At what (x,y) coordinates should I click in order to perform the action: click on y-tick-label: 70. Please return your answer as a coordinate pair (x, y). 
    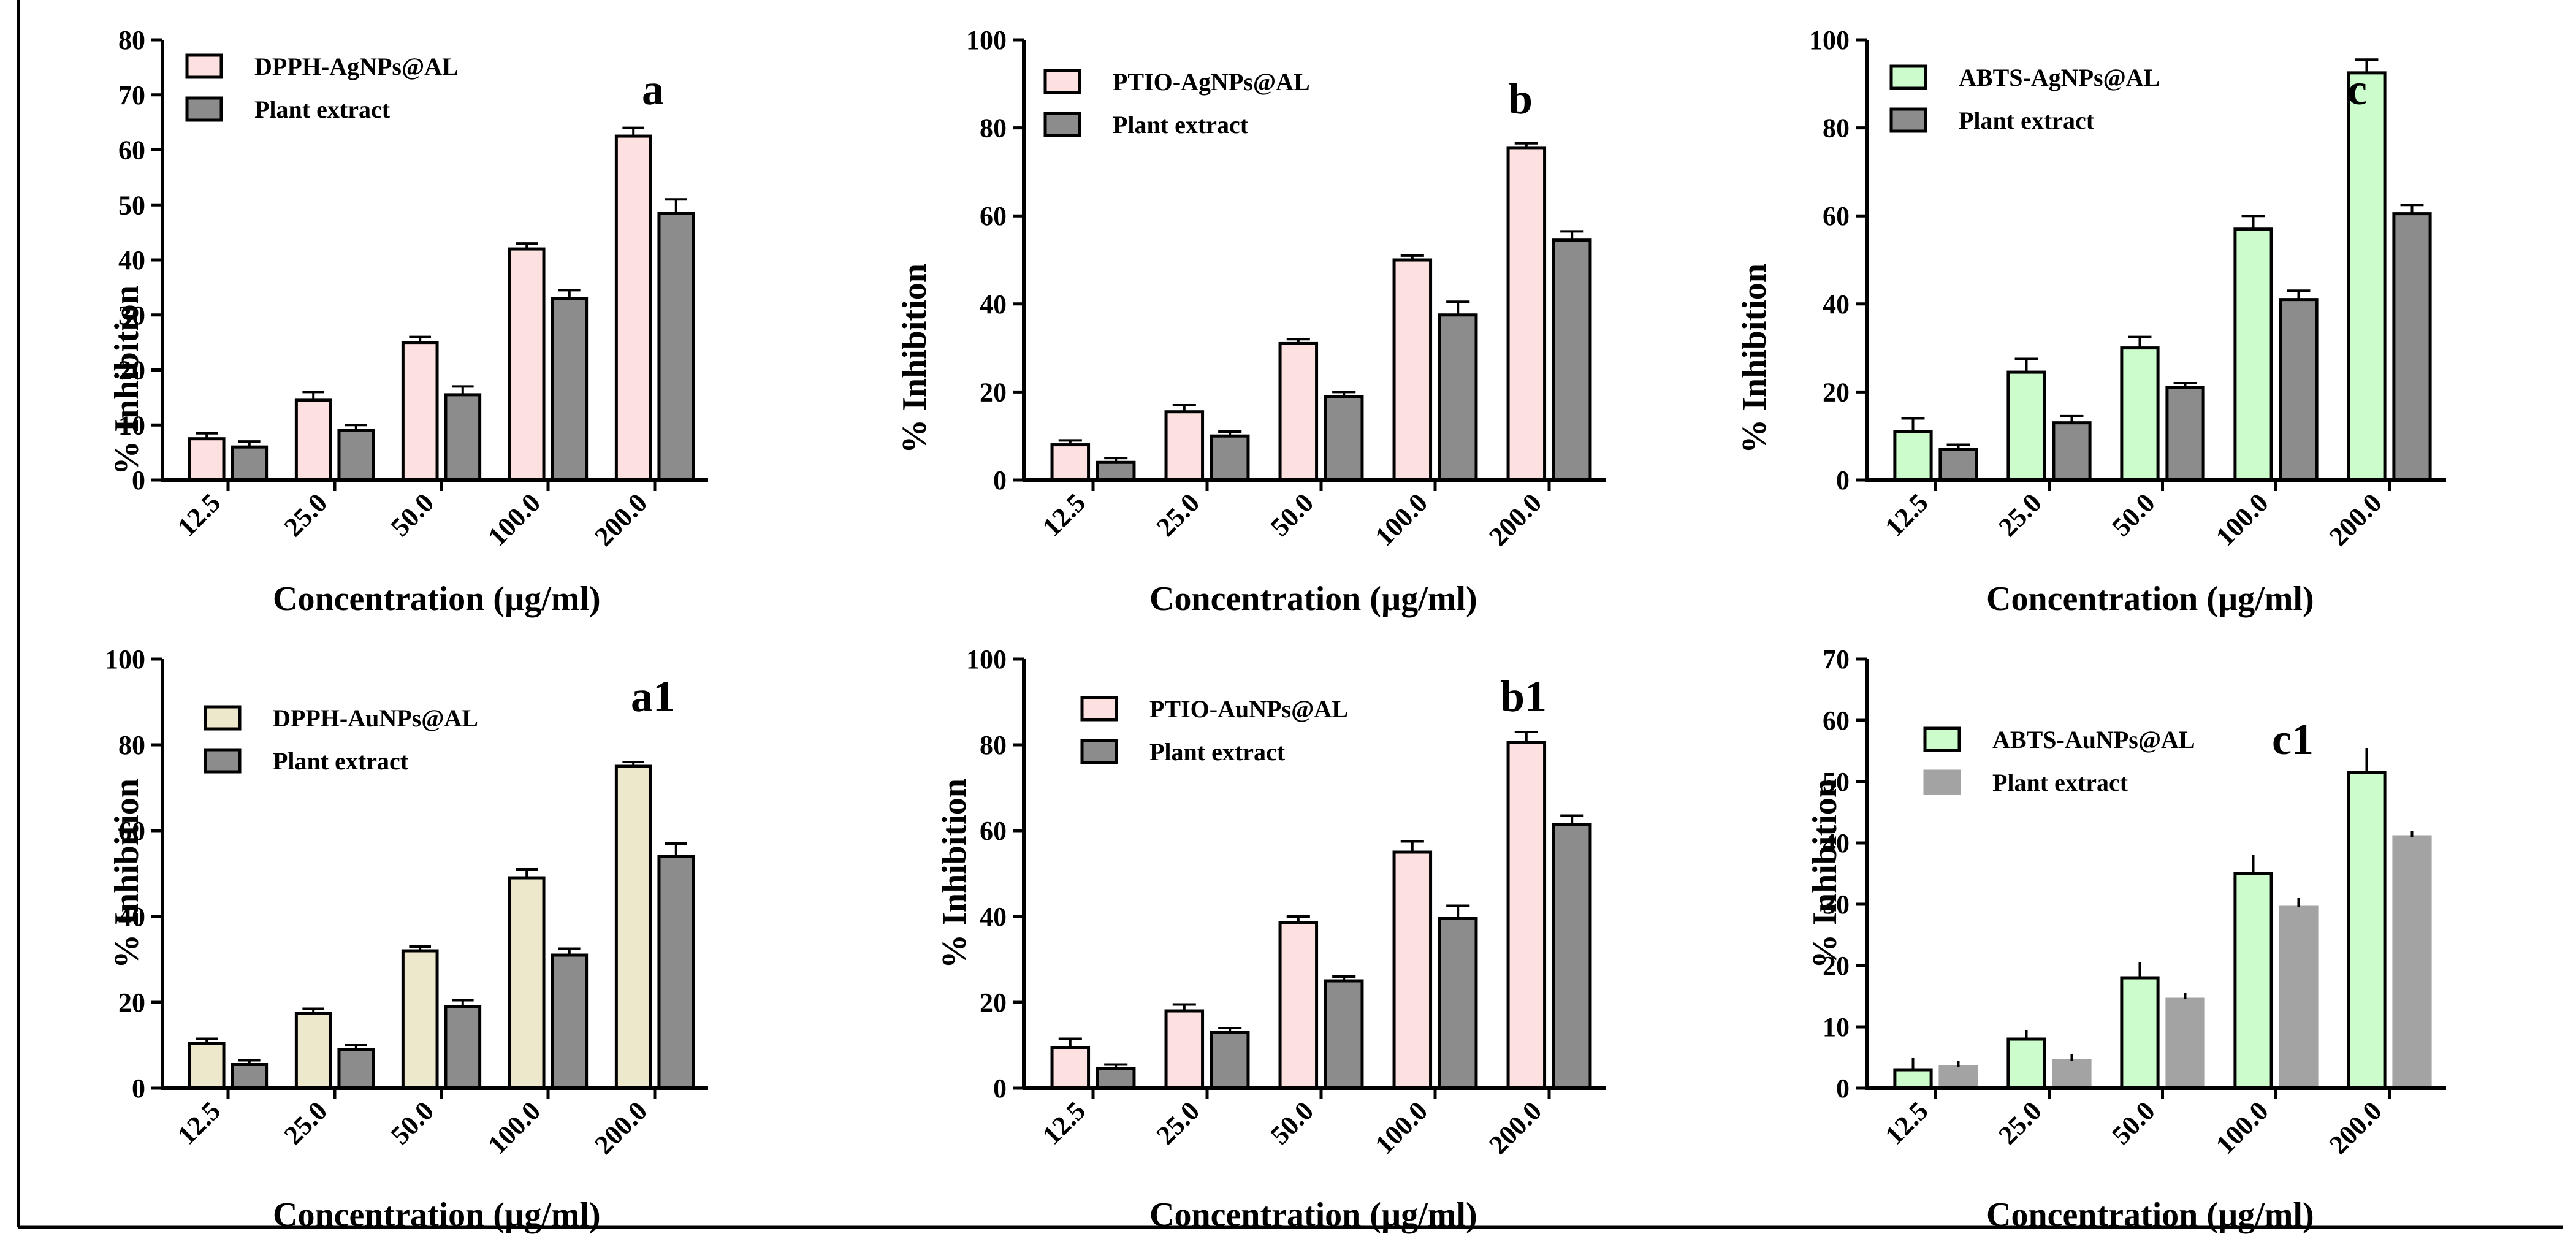
    Looking at the image, I should click on (131, 95).